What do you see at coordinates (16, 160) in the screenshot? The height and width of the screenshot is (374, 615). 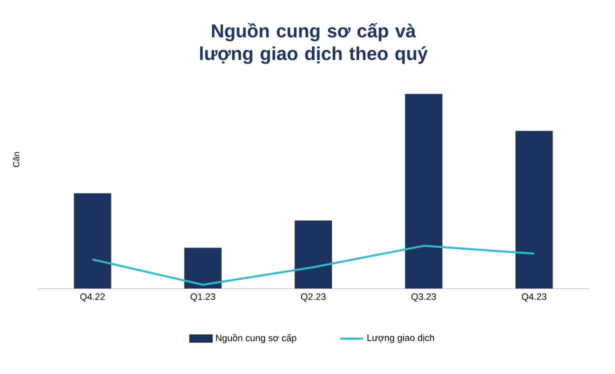 I see `y-axis-title: Căn` at bounding box center [16, 160].